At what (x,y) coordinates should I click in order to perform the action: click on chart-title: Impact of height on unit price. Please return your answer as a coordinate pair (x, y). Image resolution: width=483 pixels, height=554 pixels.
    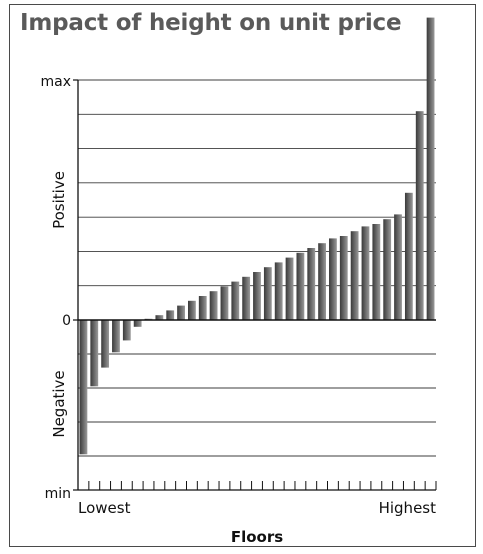
    Looking at the image, I should click on (211, 23).